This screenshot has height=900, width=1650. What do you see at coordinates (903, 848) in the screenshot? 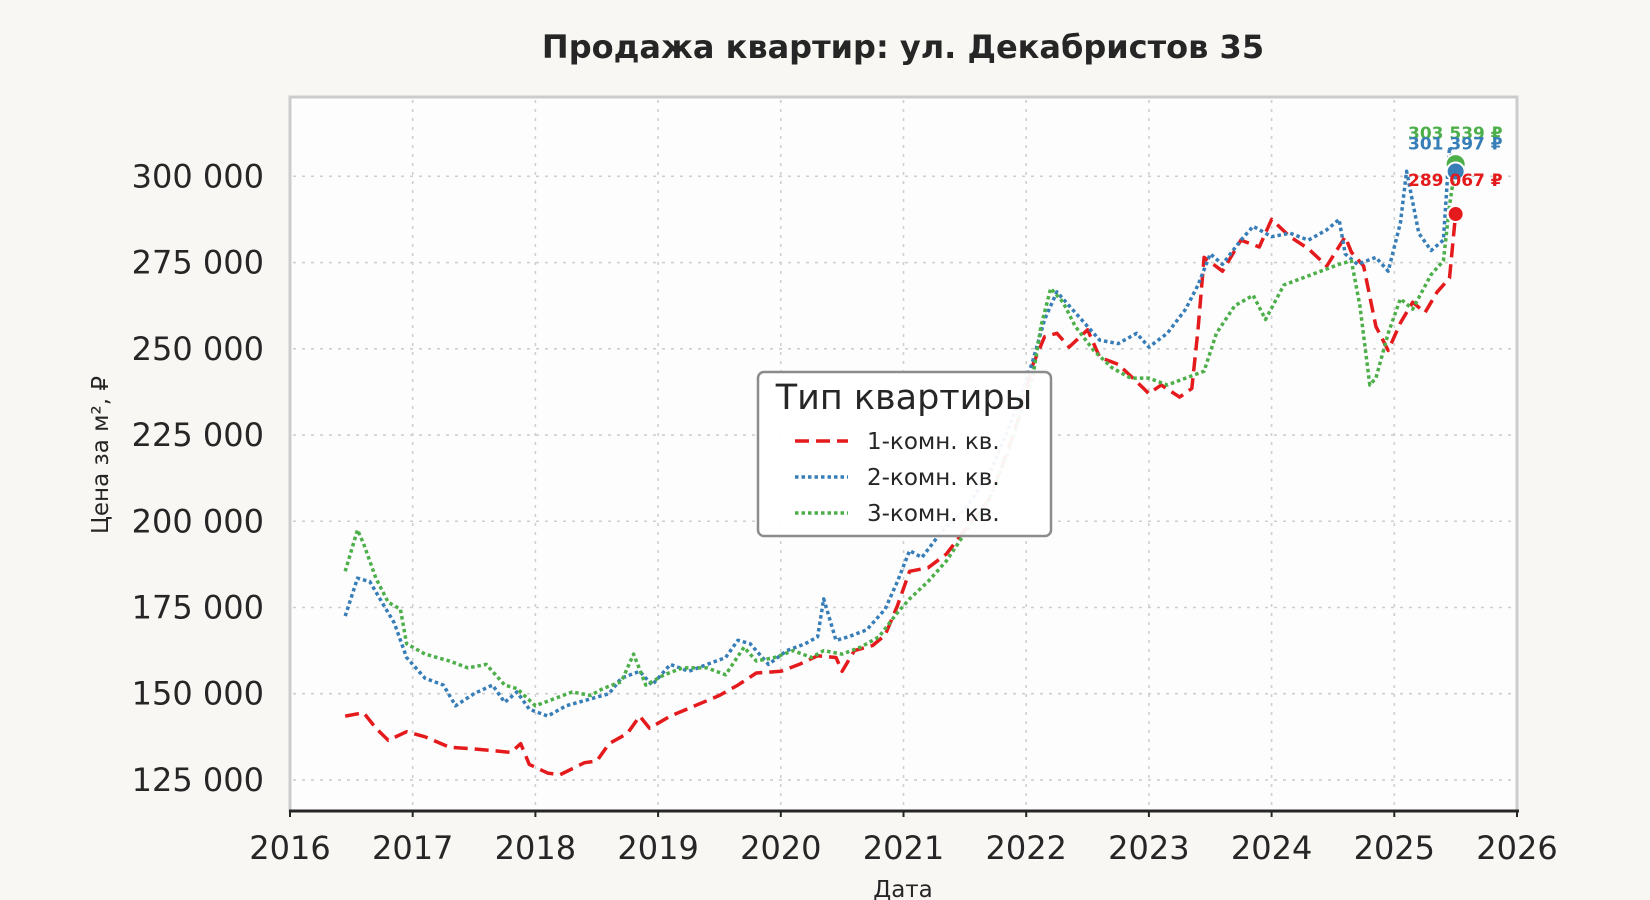
I see `x-tick-label: 2021` at bounding box center [903, 848].